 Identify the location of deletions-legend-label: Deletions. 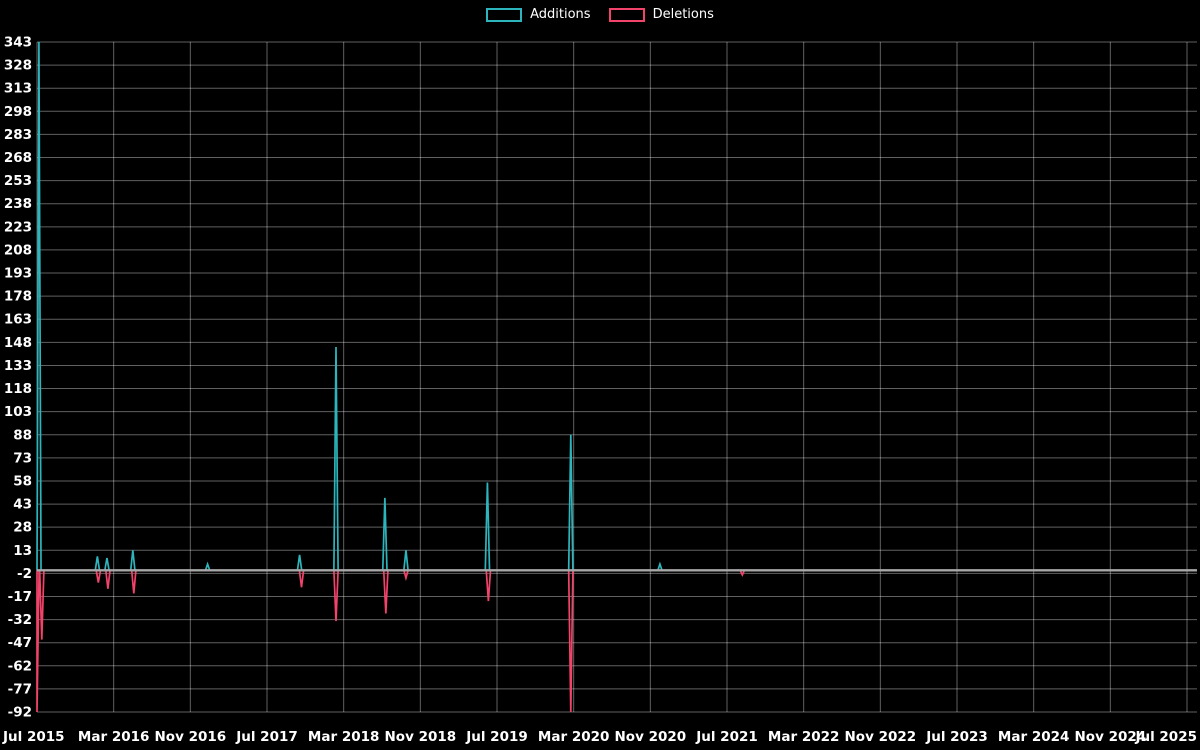
(683, 14).